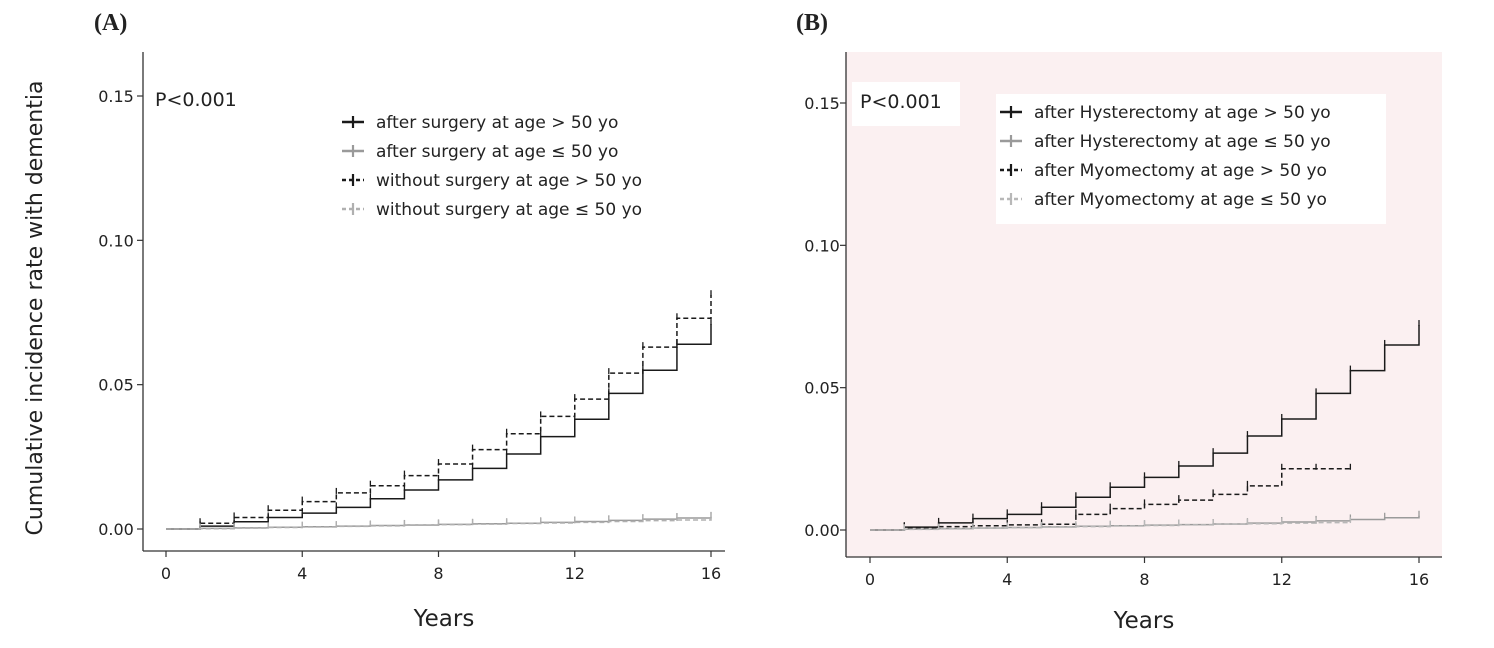 The width and height of the screenshot is (1494, 648). What do you see at coordinates (35, 308) in the screenshot?
I see `shared-y-axis-label: Cumulative incidence rate with dementia` at bounding box center [35, 308].